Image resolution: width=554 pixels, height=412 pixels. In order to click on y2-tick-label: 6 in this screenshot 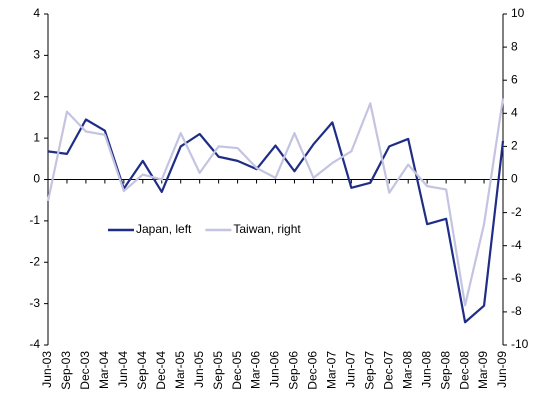, I will do `click(514, 79)`.